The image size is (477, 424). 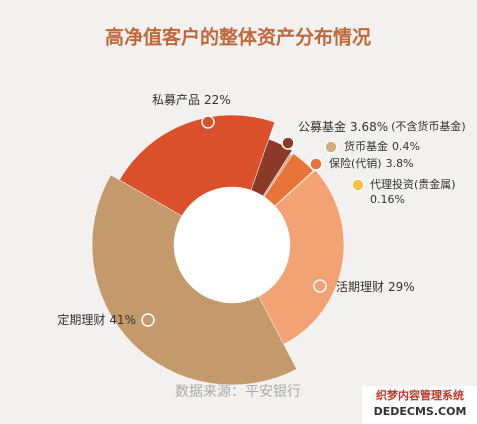 What do you see at coordinates (387, 199) in the screenshot?
I see `value-label: 0.16%` at bounding box center [387, 199].